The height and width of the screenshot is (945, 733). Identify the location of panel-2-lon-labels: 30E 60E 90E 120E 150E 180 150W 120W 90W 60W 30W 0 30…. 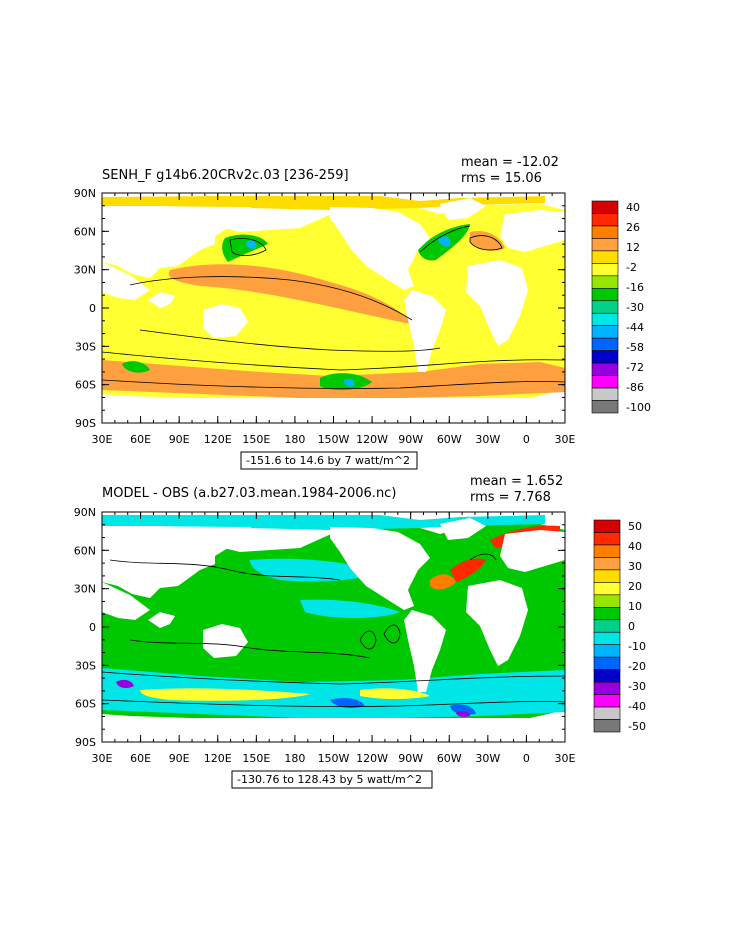
(334, 758).